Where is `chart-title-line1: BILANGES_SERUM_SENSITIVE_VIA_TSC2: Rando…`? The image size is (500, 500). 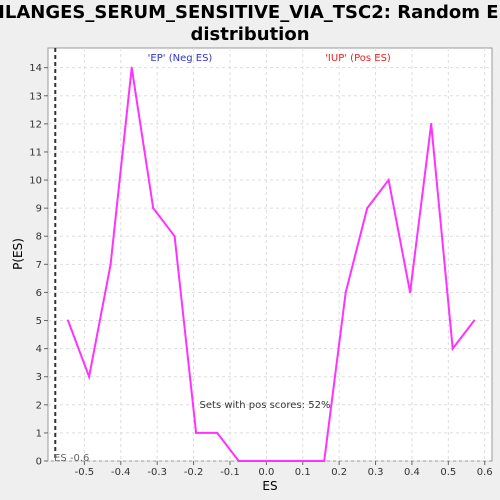 chart-title-line1: BILANGES_SERUM_SENSITIVE_VIA_TSC2: Rando… is located at coordinates (250, 12).